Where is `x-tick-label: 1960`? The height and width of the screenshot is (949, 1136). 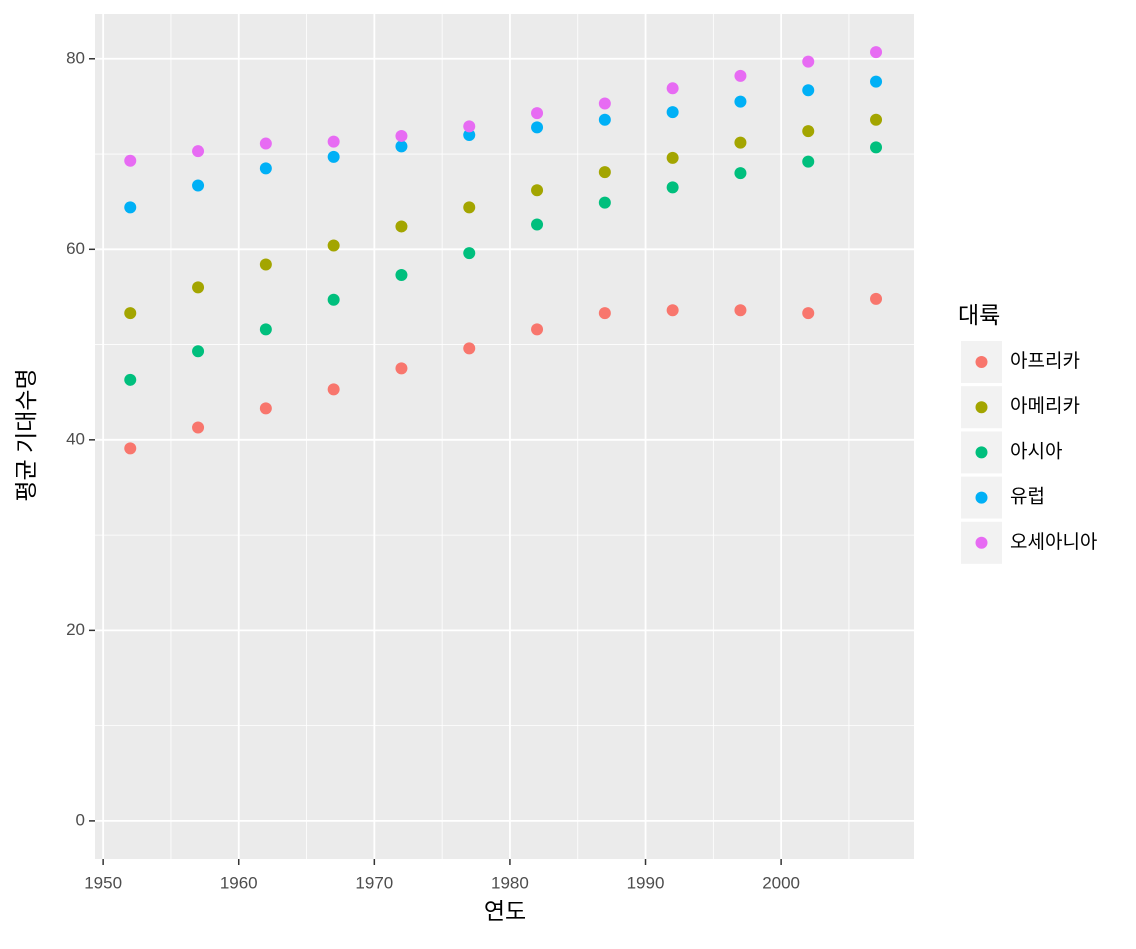
x-tick-label: 1960 is located at coordinates (239, 882).